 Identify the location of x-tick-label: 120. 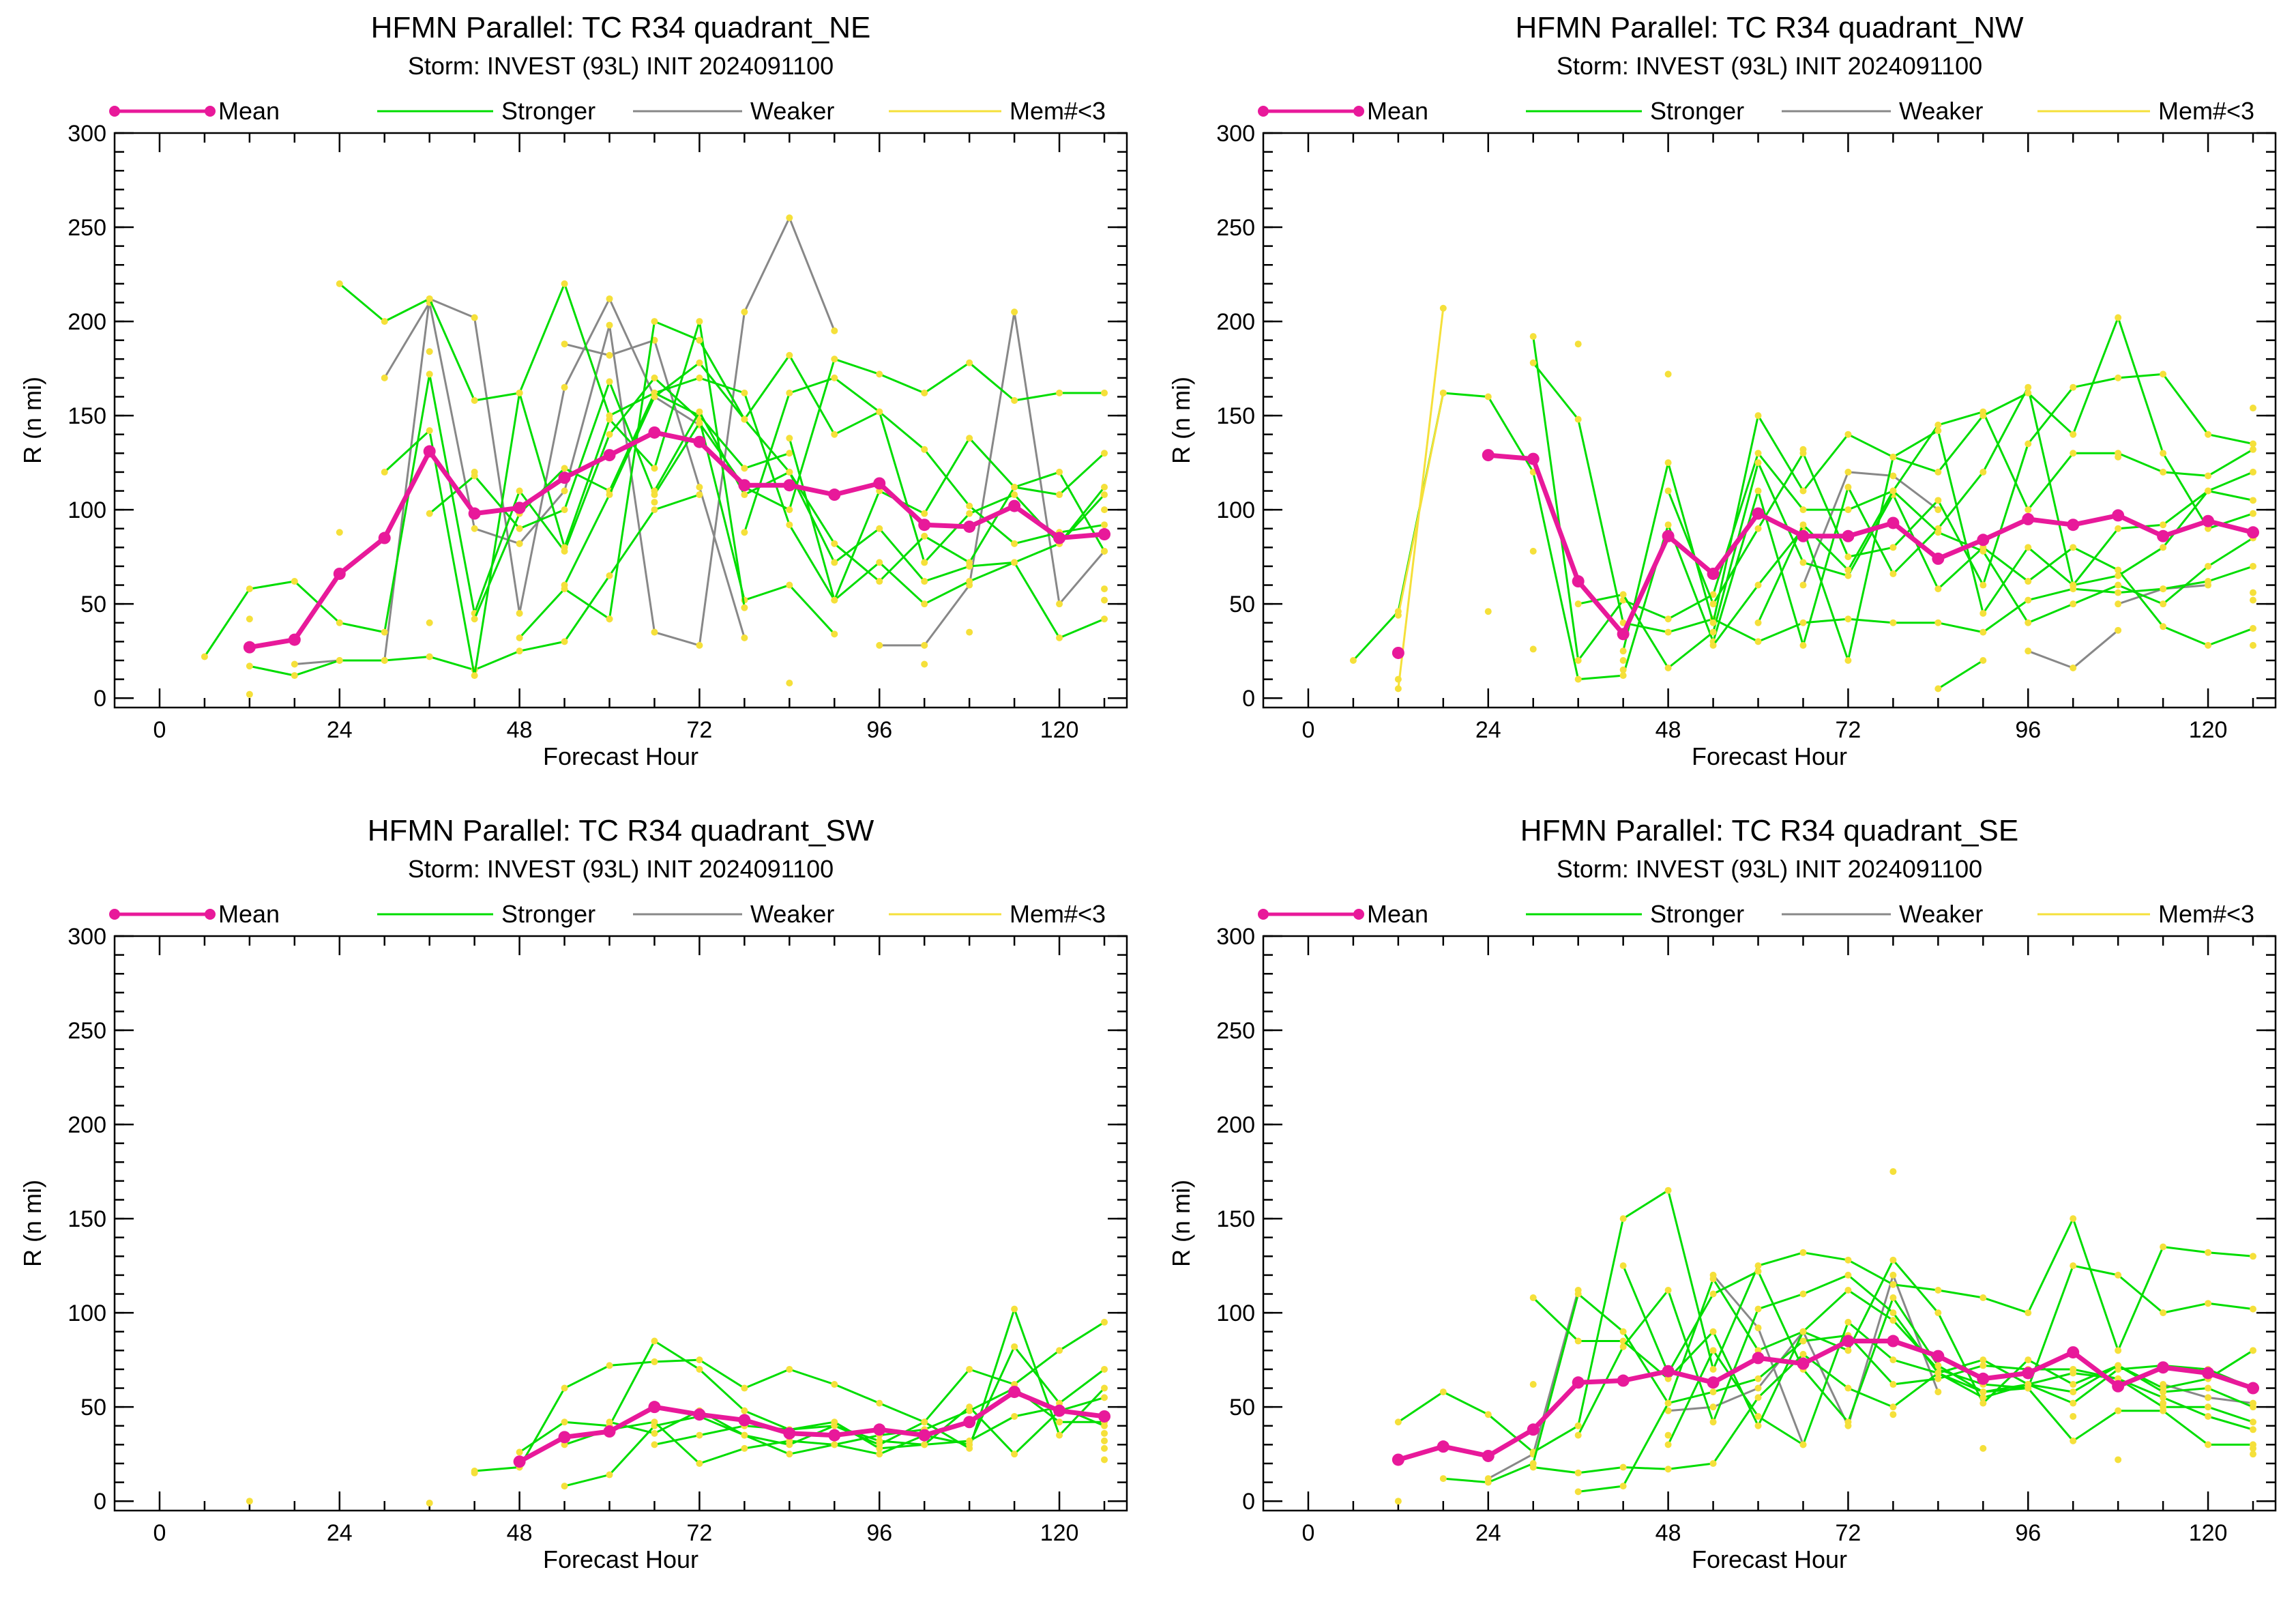
(2208, 1533).